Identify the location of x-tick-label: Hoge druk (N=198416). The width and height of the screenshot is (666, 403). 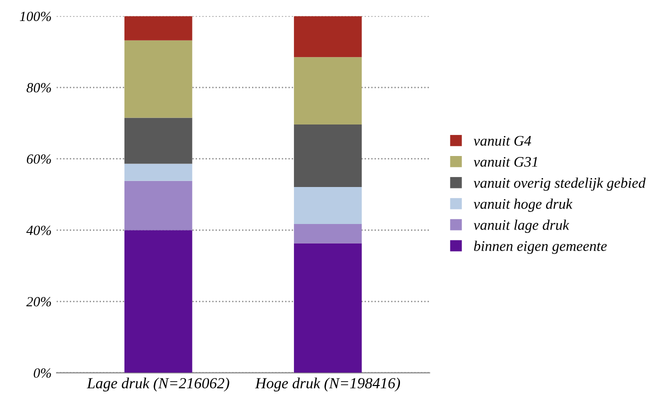
(327, 385).